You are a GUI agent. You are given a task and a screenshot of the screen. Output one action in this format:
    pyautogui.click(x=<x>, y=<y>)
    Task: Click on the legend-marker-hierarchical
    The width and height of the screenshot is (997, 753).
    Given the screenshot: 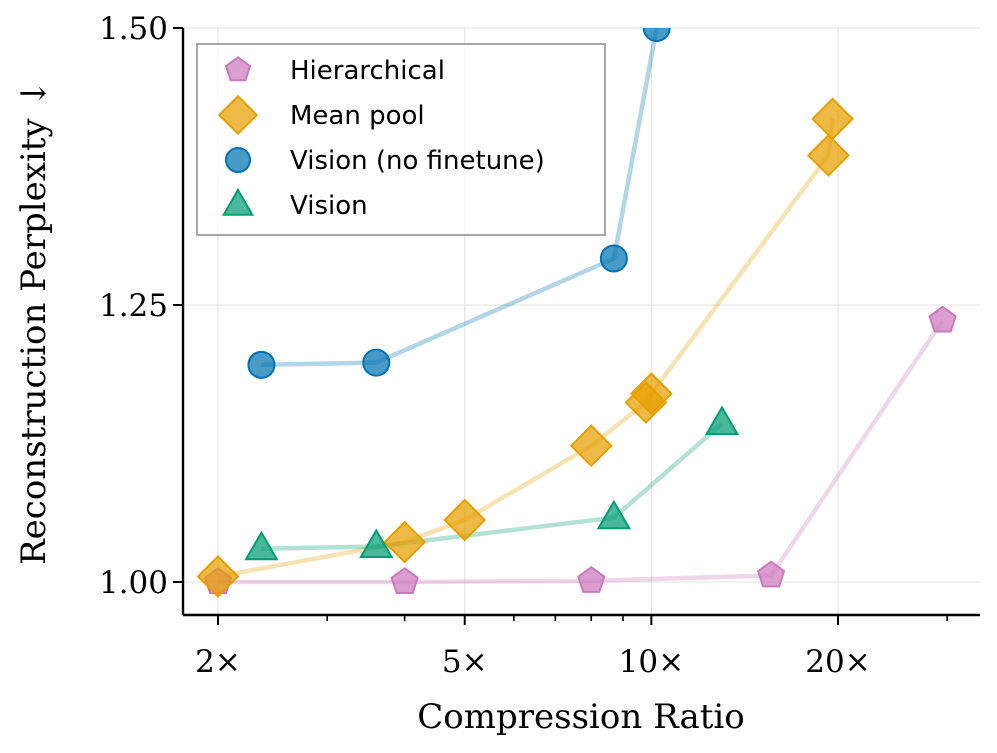 What is the action you would take?
    pyautogui.click(x=238, y=69)
    